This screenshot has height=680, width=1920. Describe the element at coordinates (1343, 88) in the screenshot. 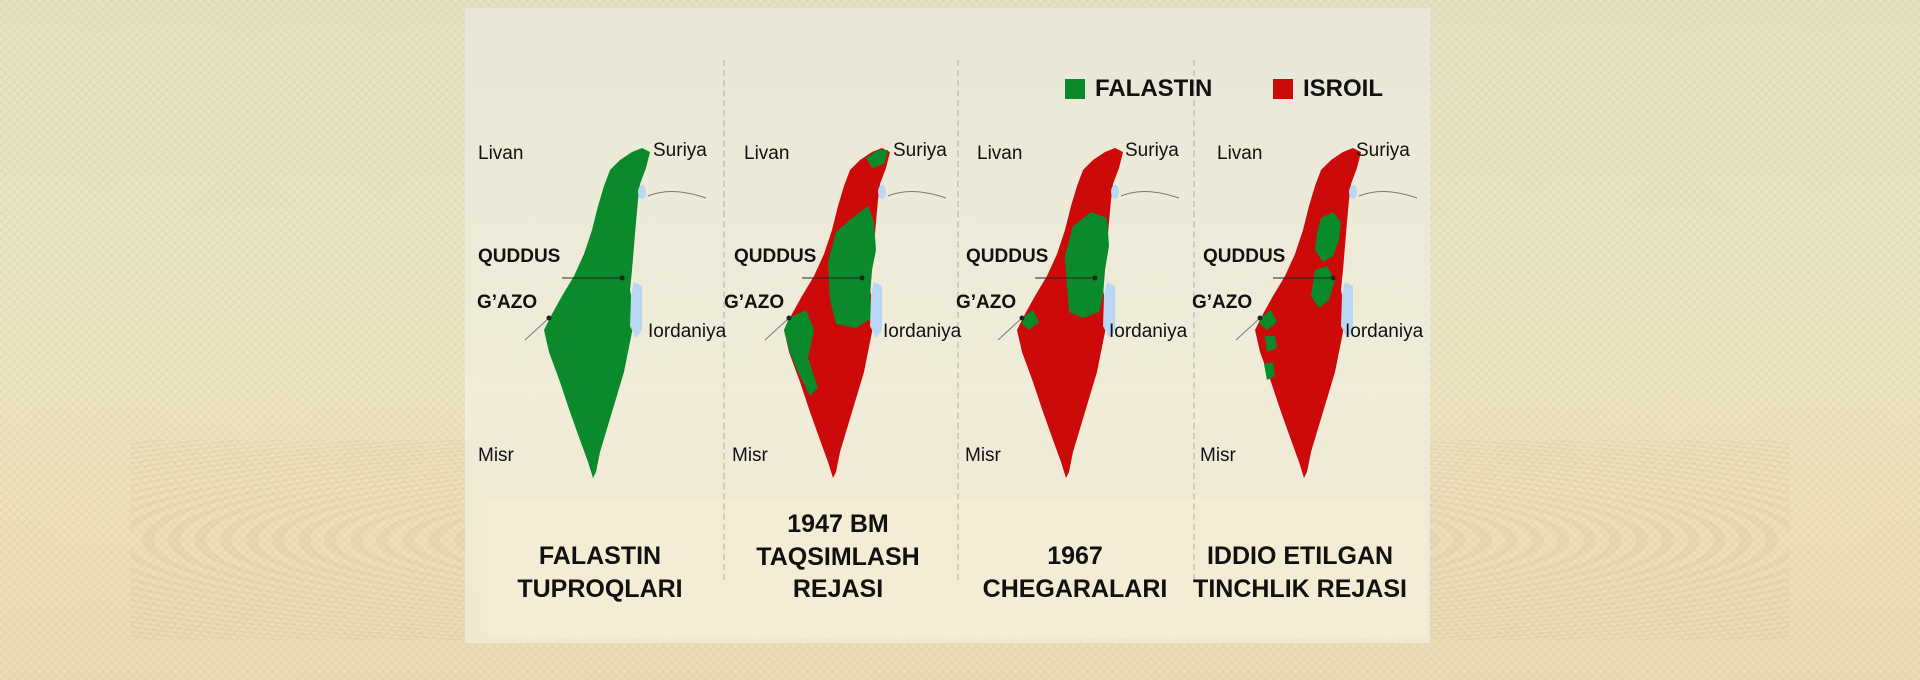

I see `legend-israel-label: ISROIL` at that location.